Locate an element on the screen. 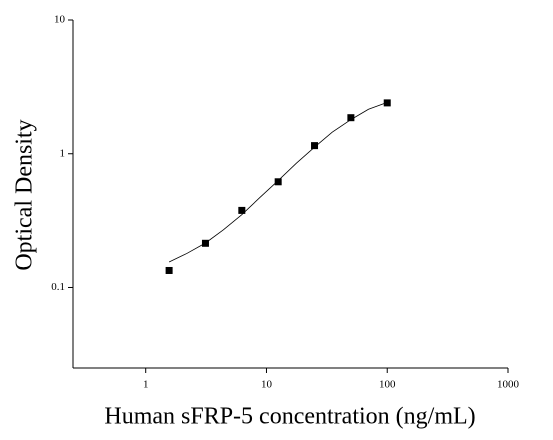  y-tick-label: 0.1 is located at coordinates (58, 287).